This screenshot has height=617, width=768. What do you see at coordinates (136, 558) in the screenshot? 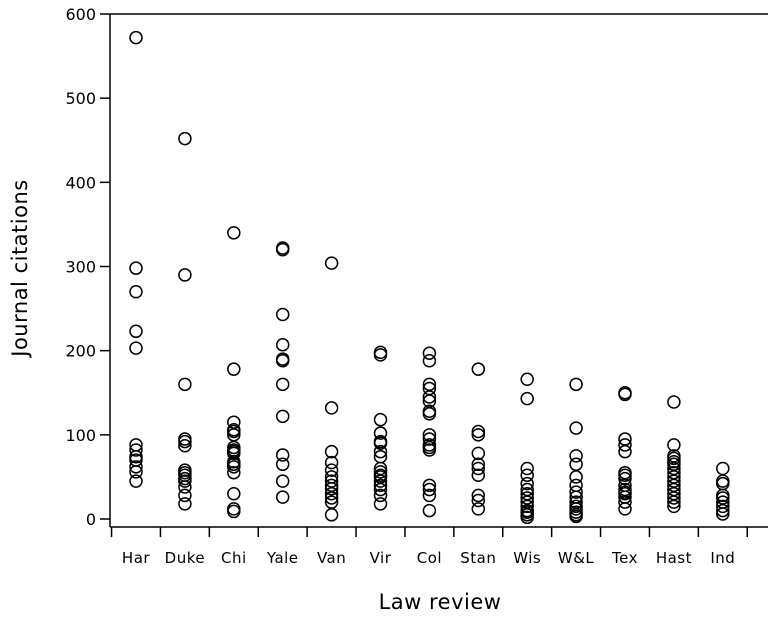
I see `x-tick-label: Har` at bounding box center [136, 558].